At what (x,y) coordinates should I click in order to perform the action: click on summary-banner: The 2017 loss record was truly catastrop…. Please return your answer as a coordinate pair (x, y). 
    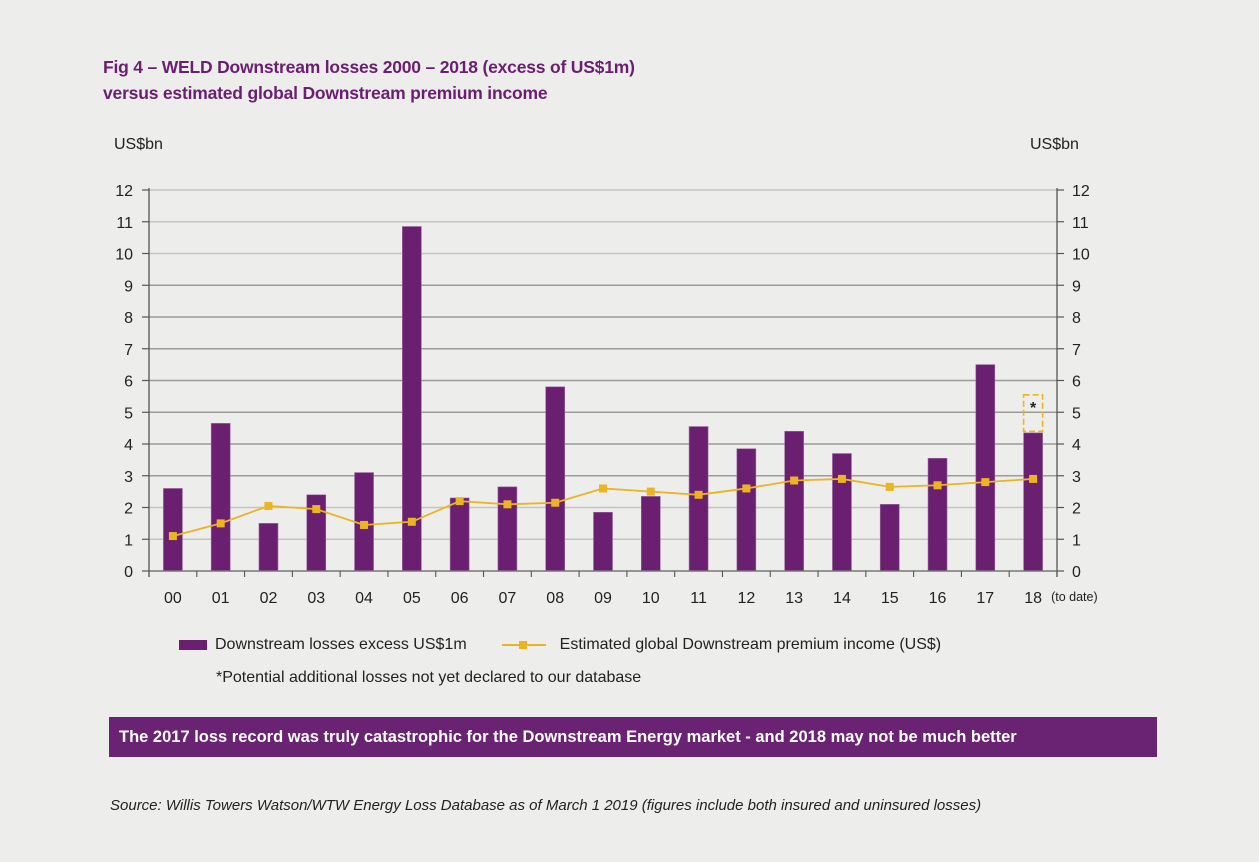
    Looking at the image, I should click on (633, 737).